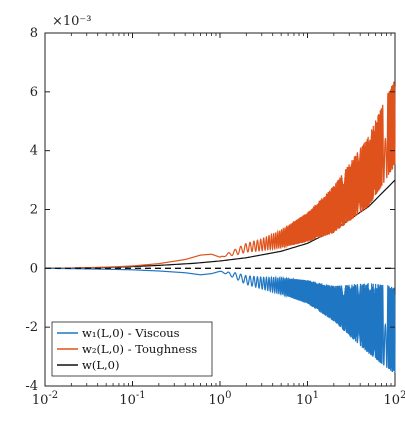 This screenshot has height=436, width=405. Describe the element at coordinates (131, 333) in the screenshot. I see `legend-label-viscous: w₁(L,0) - Viscous` at that location.